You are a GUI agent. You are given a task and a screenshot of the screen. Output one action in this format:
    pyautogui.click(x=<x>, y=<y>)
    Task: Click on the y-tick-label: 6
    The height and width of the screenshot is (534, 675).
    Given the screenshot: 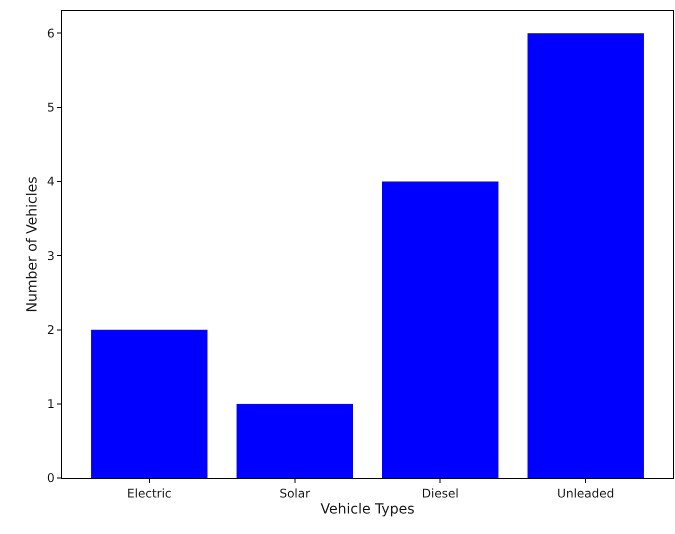 What is the action you would take?
    pyautogui.click(x=50, y=33)
    